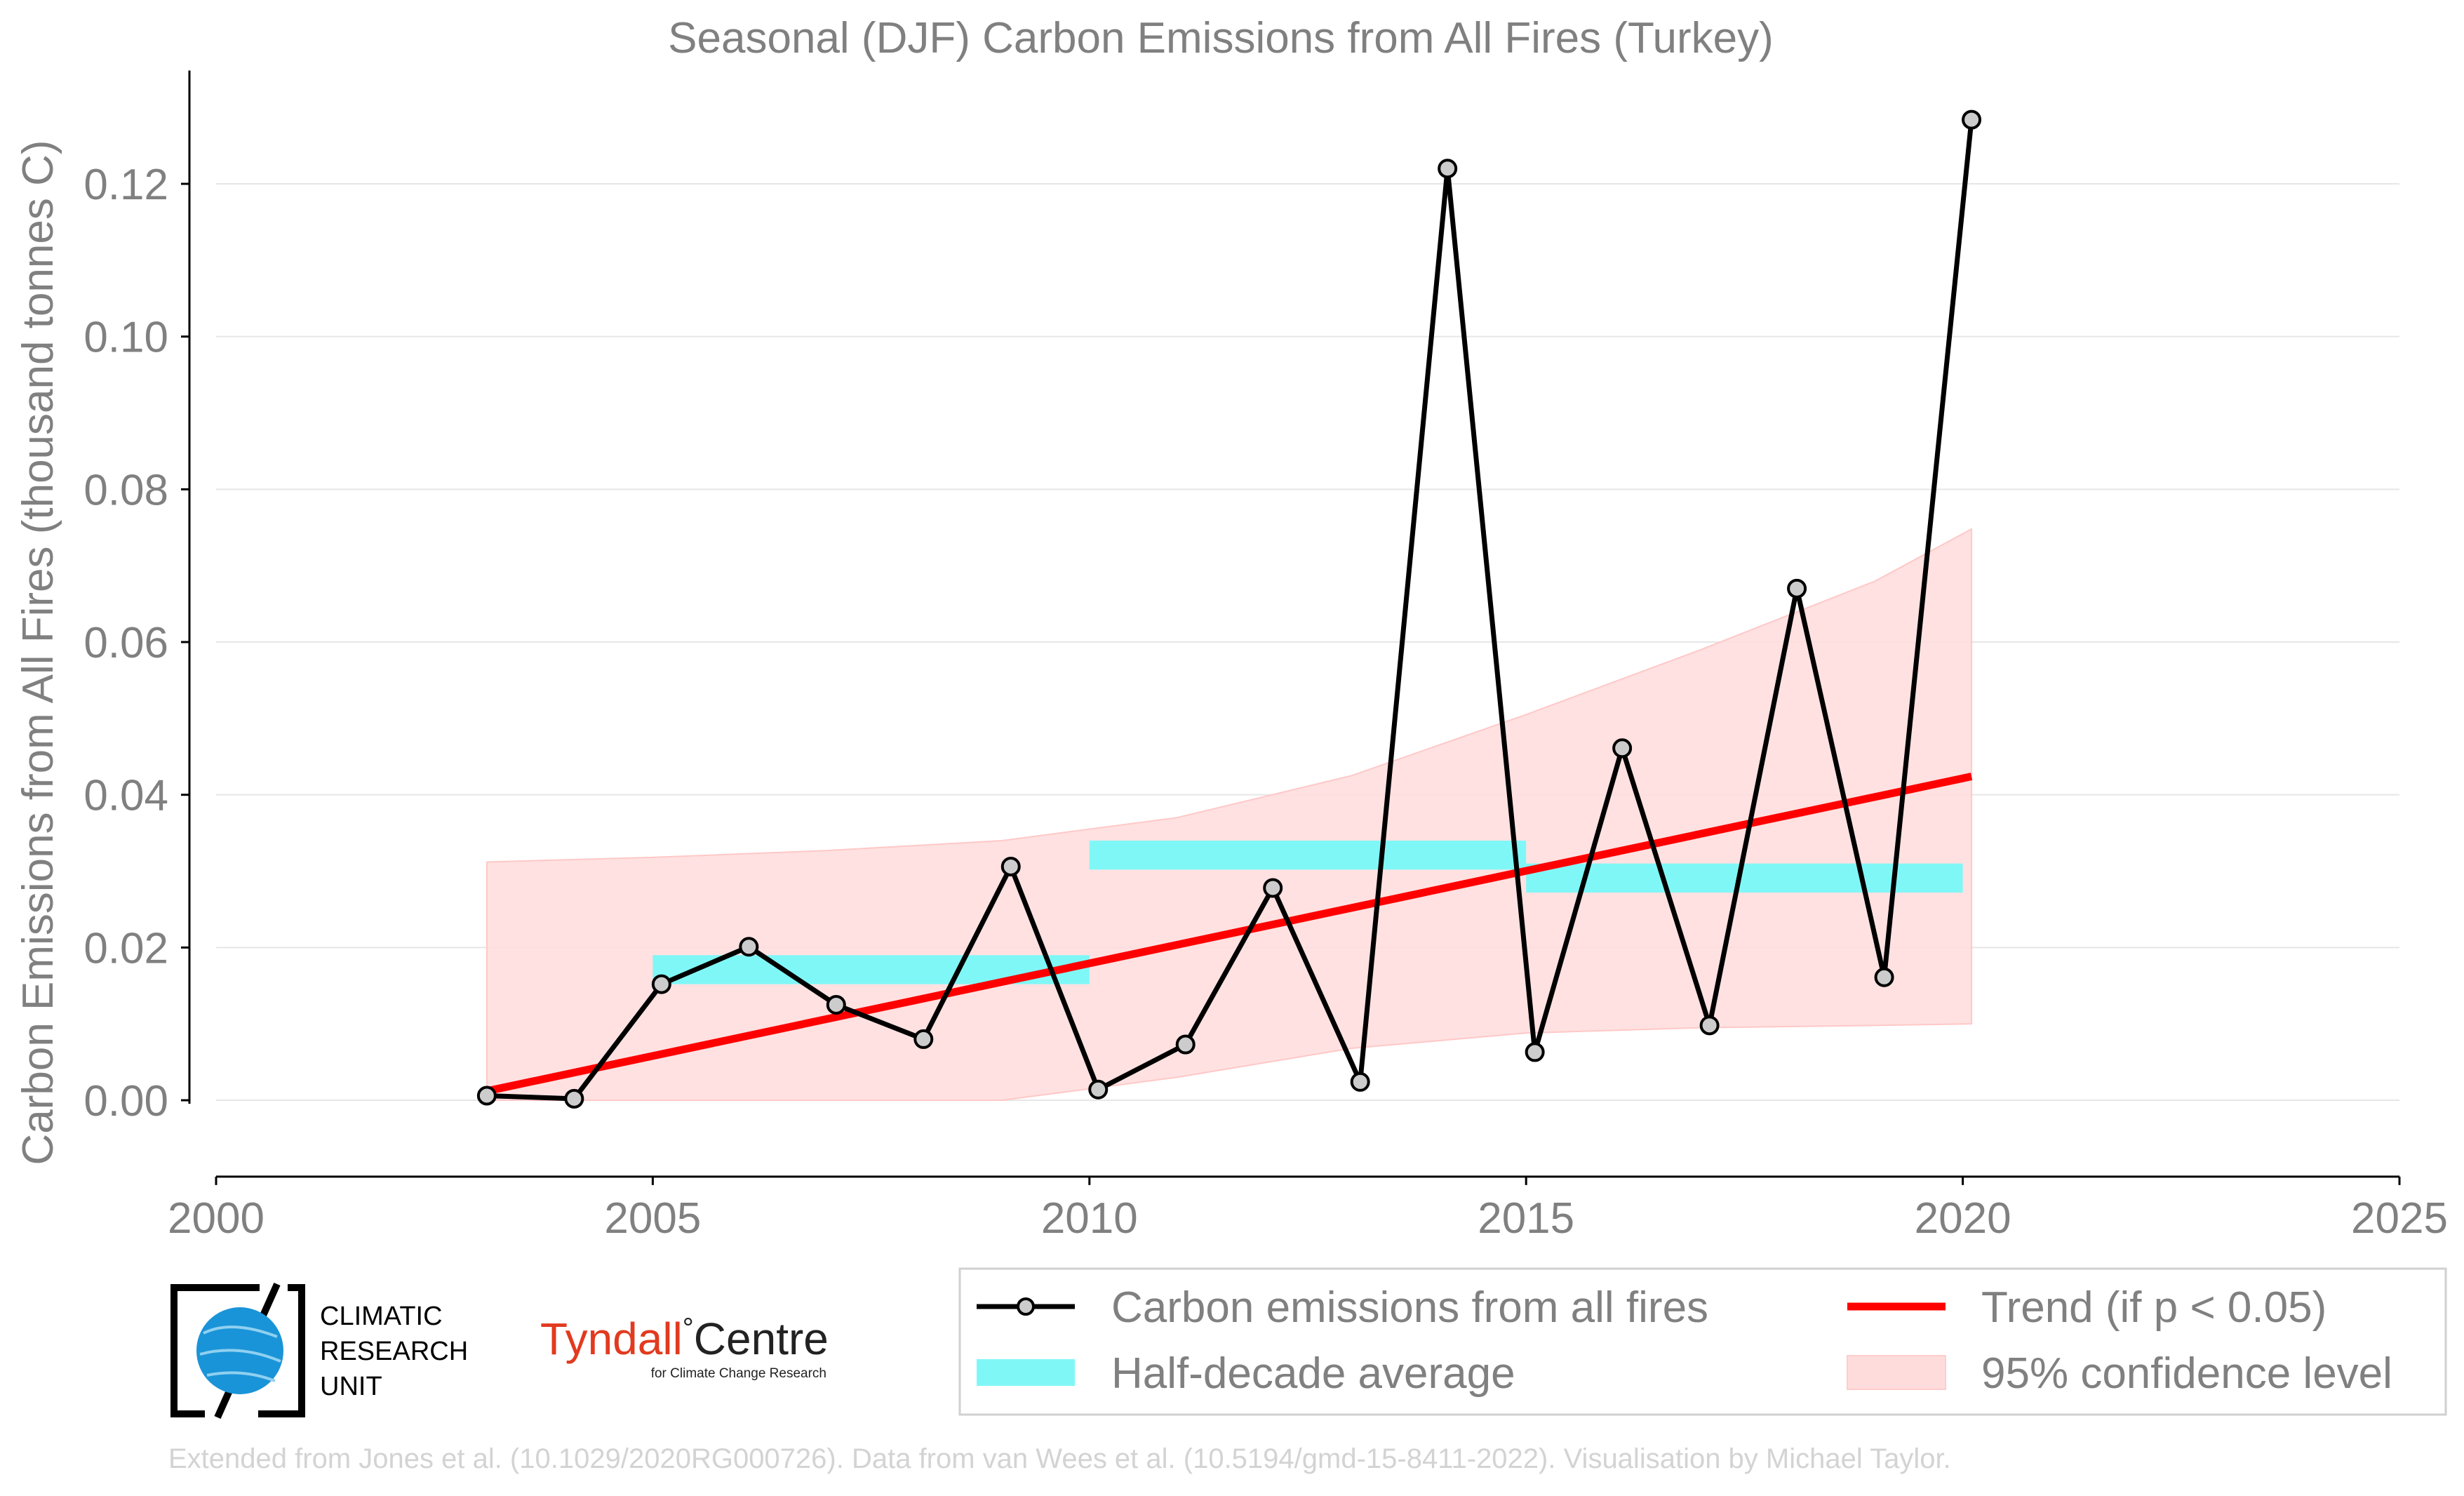  Describe the element at coordinates (125, 948) in the screenshot. I see `y-tick-label-1: 0.02` at that location.